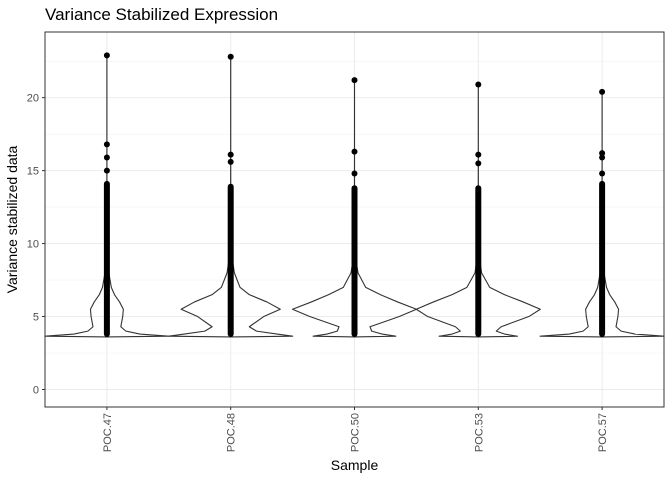  I want to click on x-tick-label: POC.47, so click(108, 432).